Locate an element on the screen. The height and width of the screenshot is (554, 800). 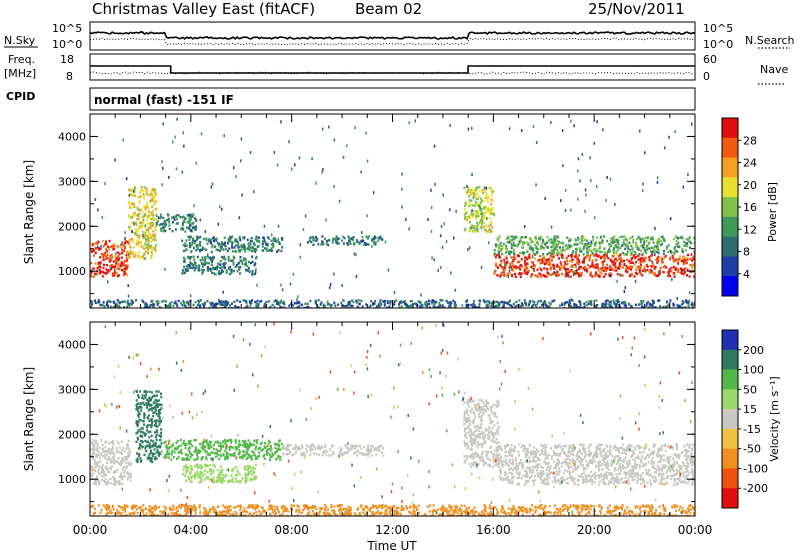
colorbar-swatch is located at coordinates (730, 148).